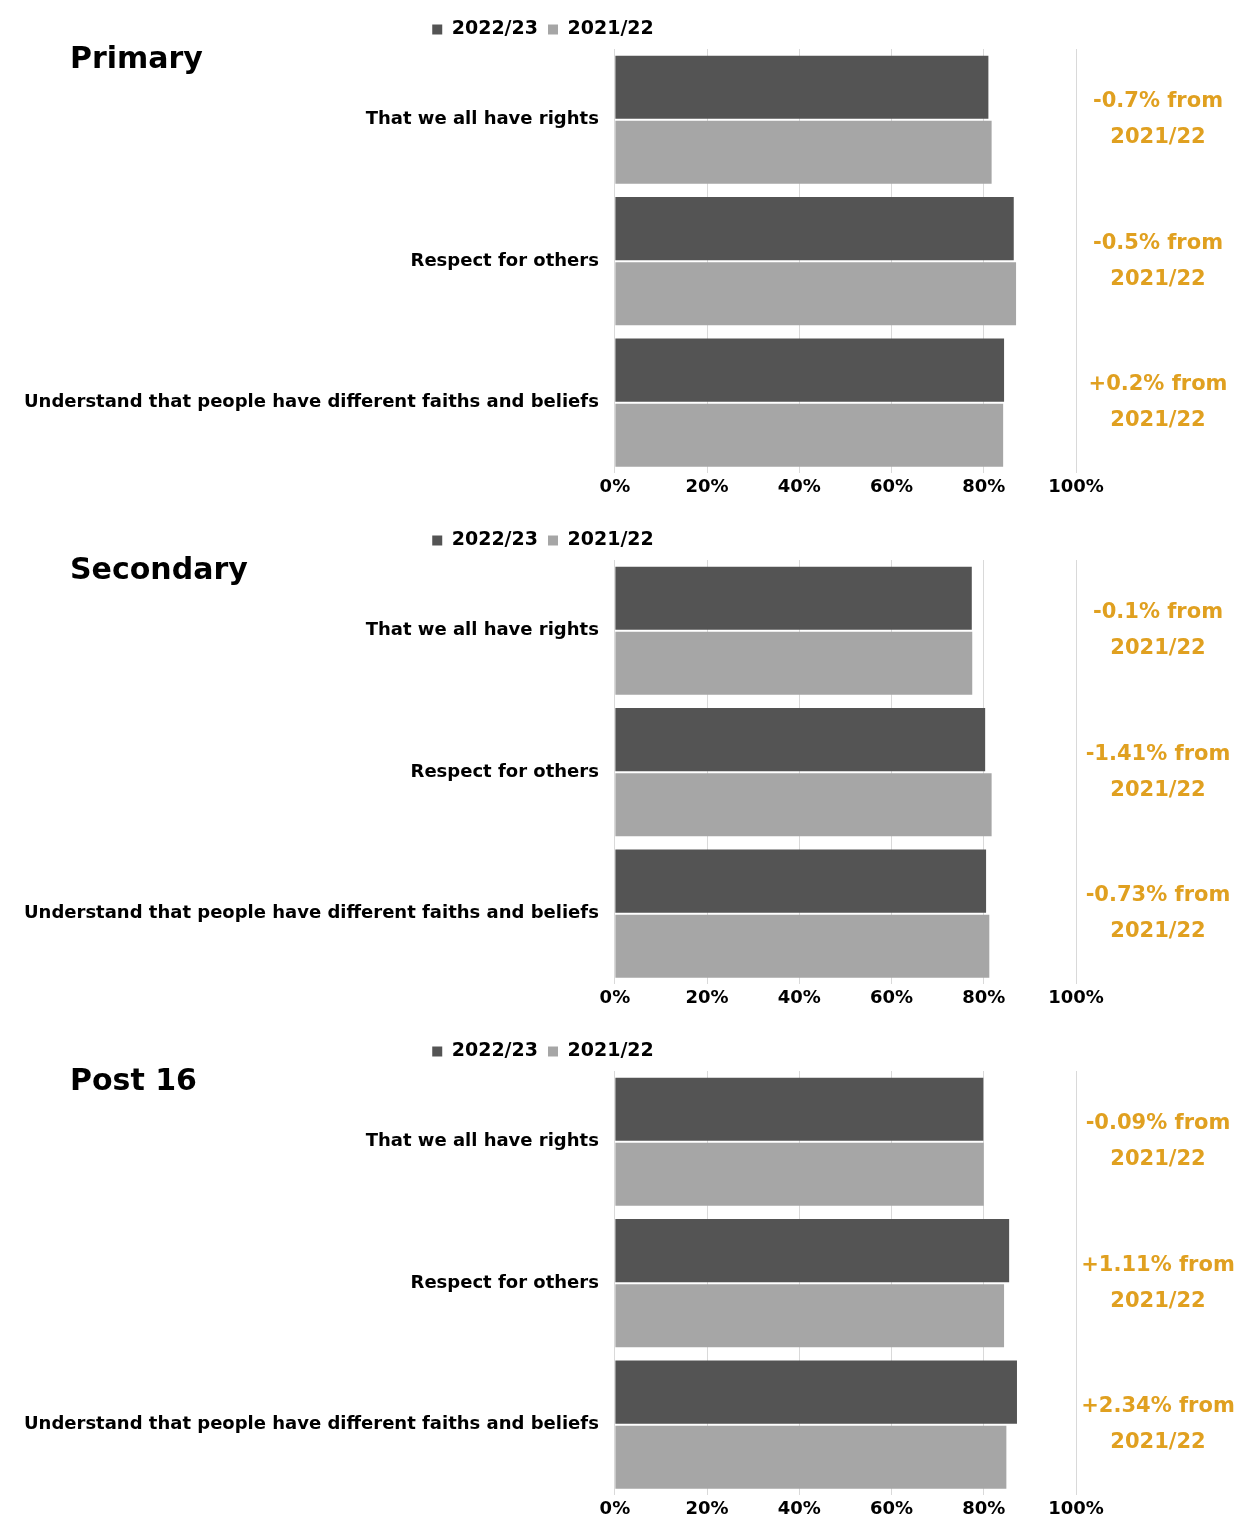 The width and height of the screenshot is (1251, 1533). Describe the element at coordinates (1158, 770) in the screenshot. I see `text: -1.41% from 2021/22` at that location.